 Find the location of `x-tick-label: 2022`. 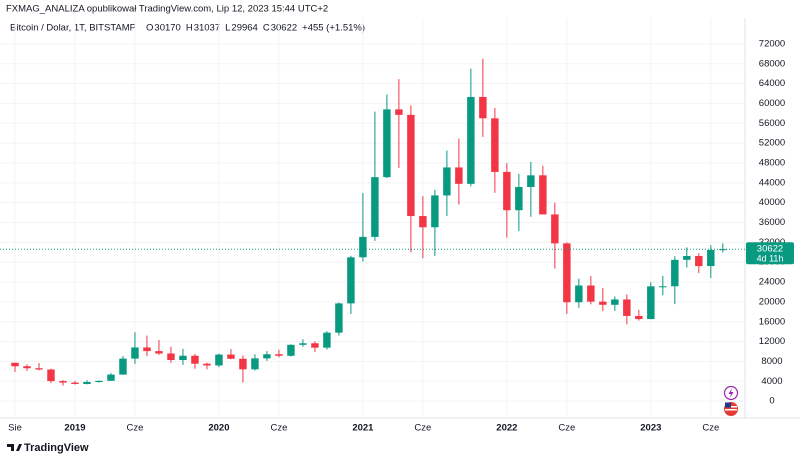

x-tick-label: 2022 is located at coordinates (506, 428).